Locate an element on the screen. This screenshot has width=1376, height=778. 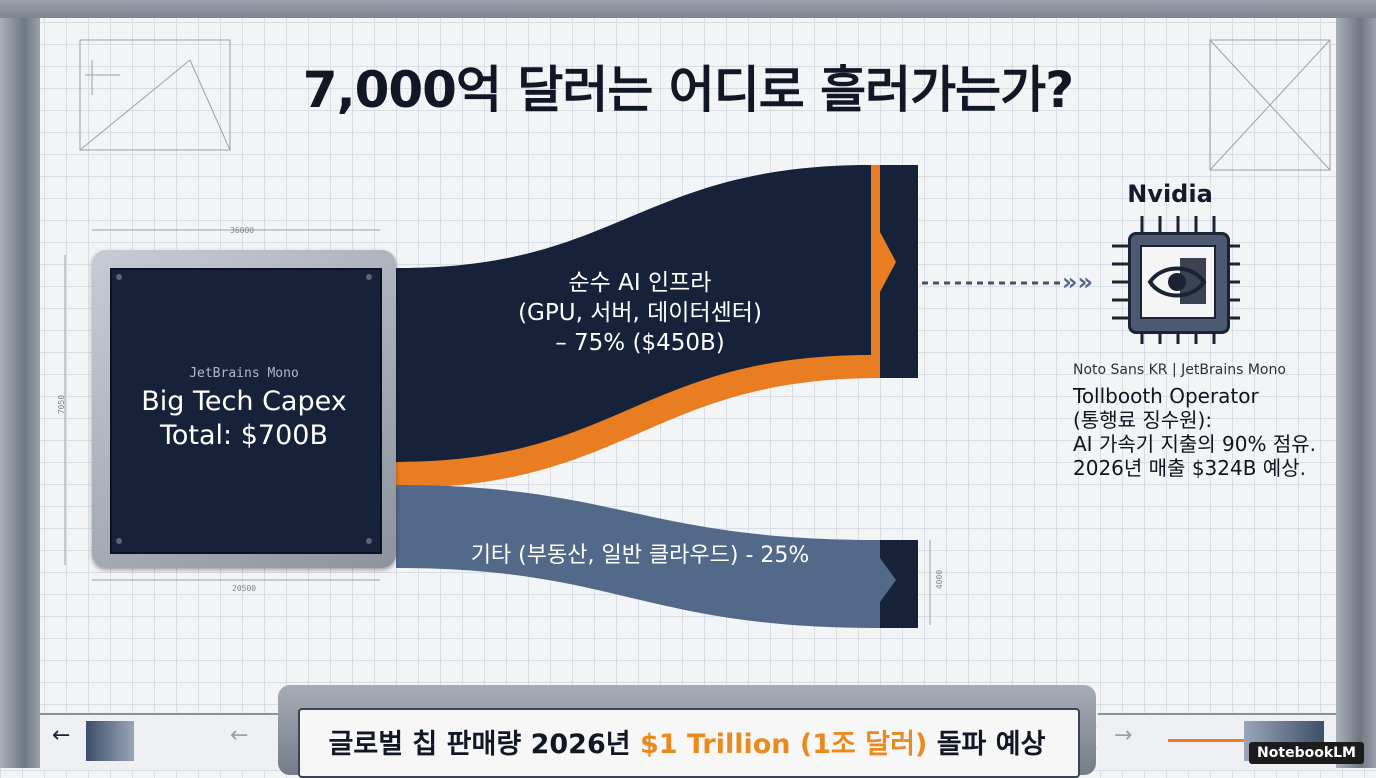
left-gradient-bar is located at coordinates (110, 741).